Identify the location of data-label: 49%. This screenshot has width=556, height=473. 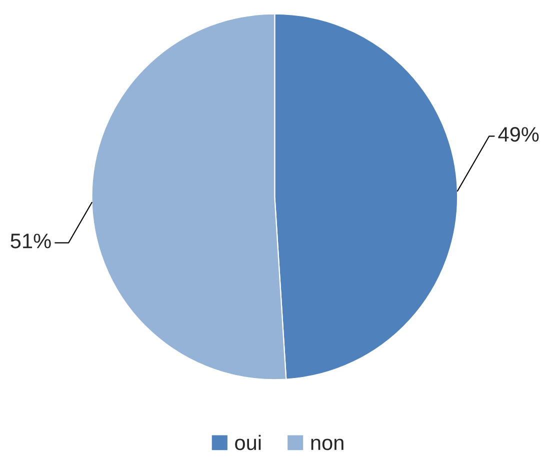
(518, 134).